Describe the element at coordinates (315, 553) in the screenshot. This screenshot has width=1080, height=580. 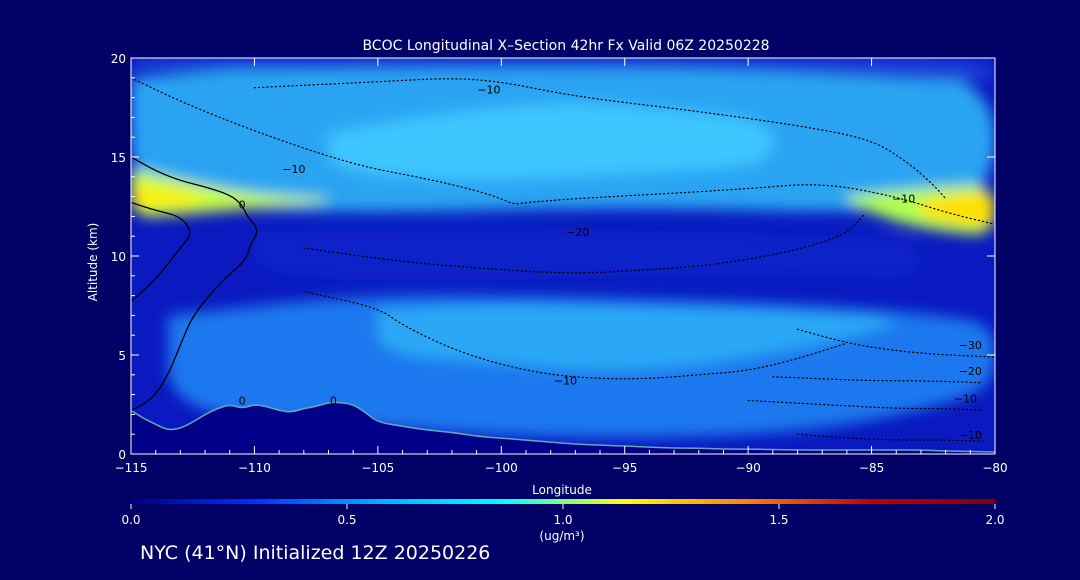
I see `run-caption: NYC (41°N) Initialized 12Z 20250226` at that location.